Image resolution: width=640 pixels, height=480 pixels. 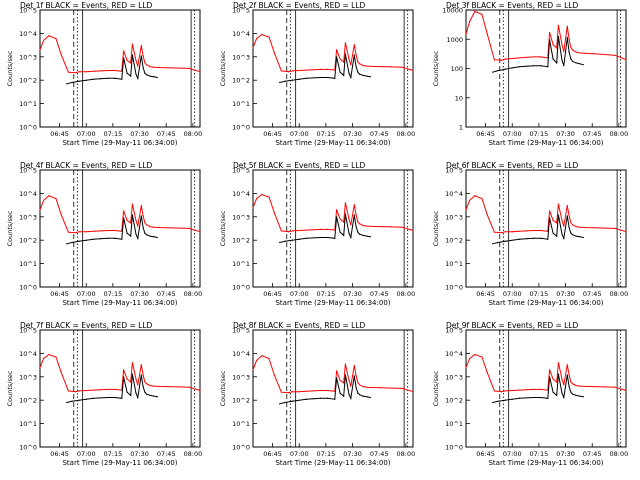 I want to click on x-tick-label: 07:30, so click(x=565, y=294).